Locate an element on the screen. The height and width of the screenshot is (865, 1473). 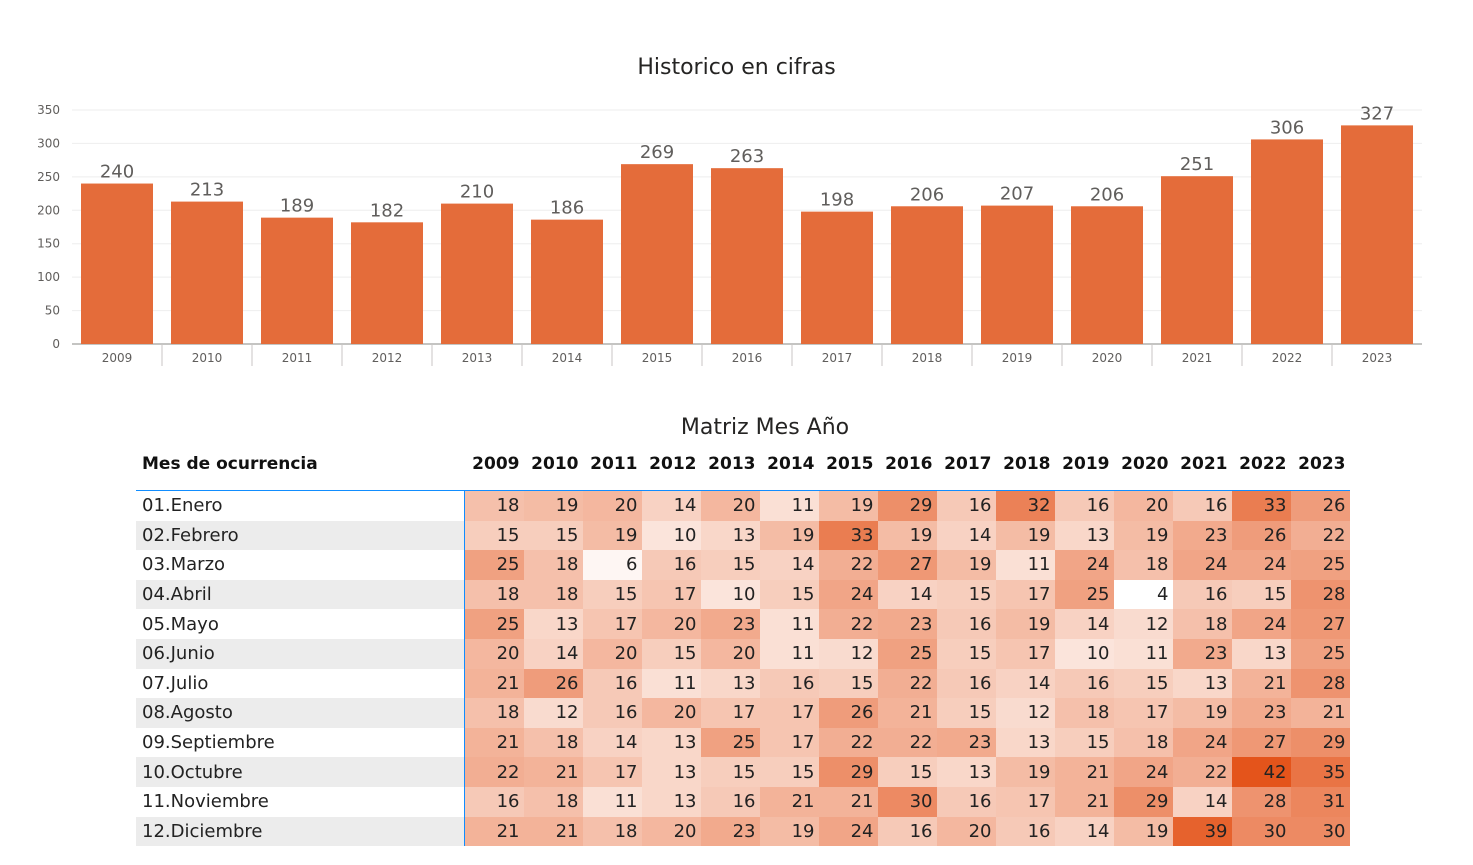
y-tick-label: 200 is located at coordinates (48, 210).